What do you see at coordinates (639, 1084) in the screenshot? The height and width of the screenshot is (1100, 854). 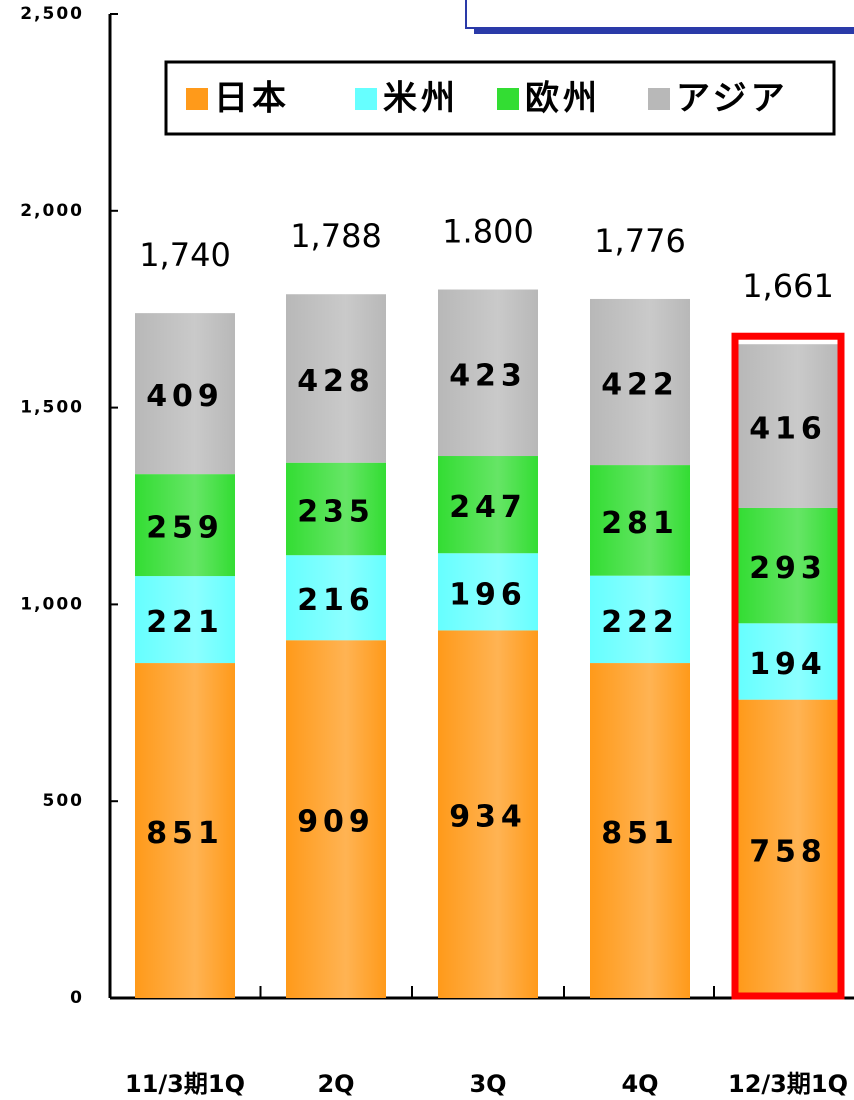 I see `x-tick-label: 4Q` at bounding box center [639, 1084].